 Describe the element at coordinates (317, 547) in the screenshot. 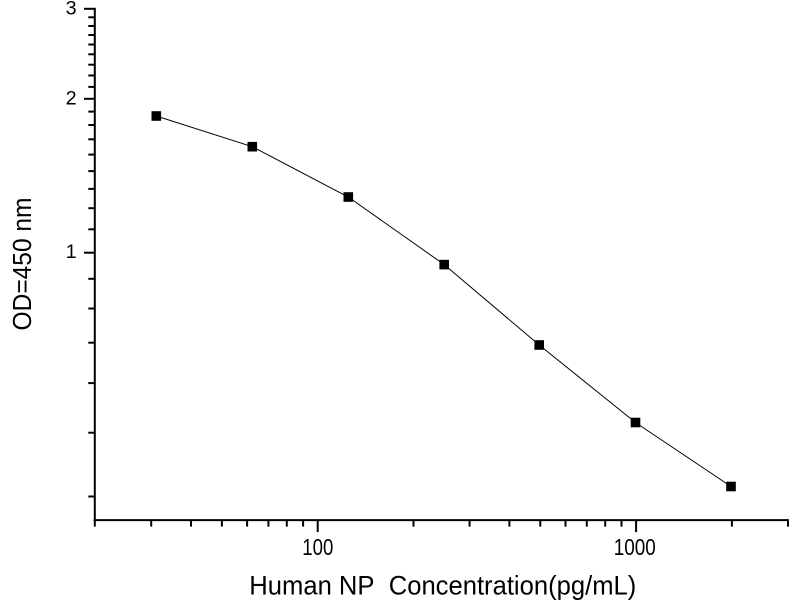

I see `svg-text: 100` at that location.